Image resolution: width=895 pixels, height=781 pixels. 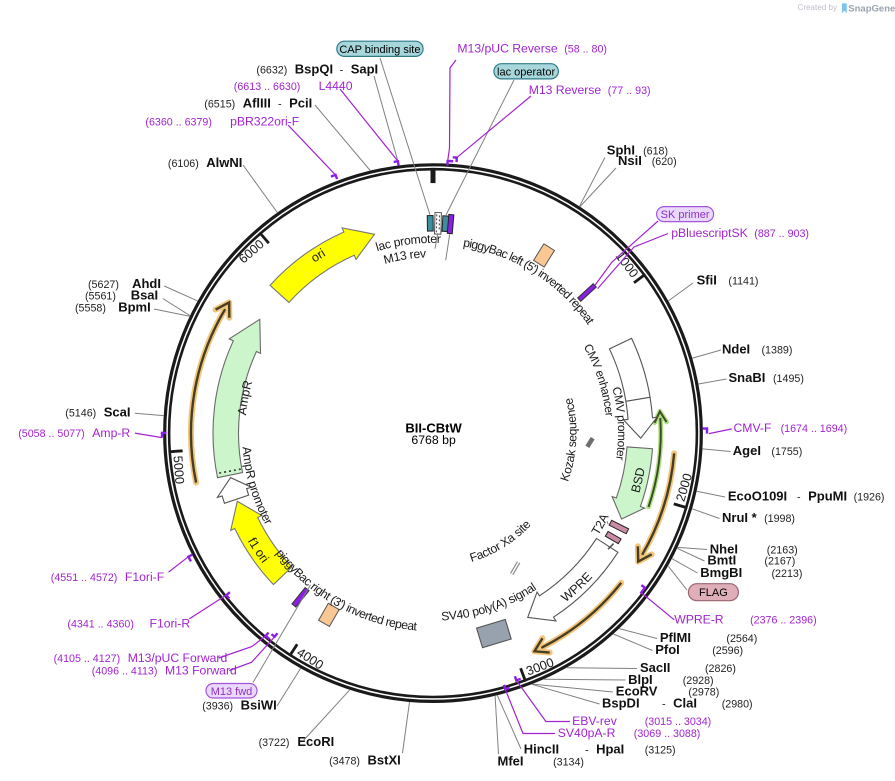 What do you see at coordinates (667, 649) in the screenshot?
I see `svg-text: PfoI` at bounding box center [667, 649].